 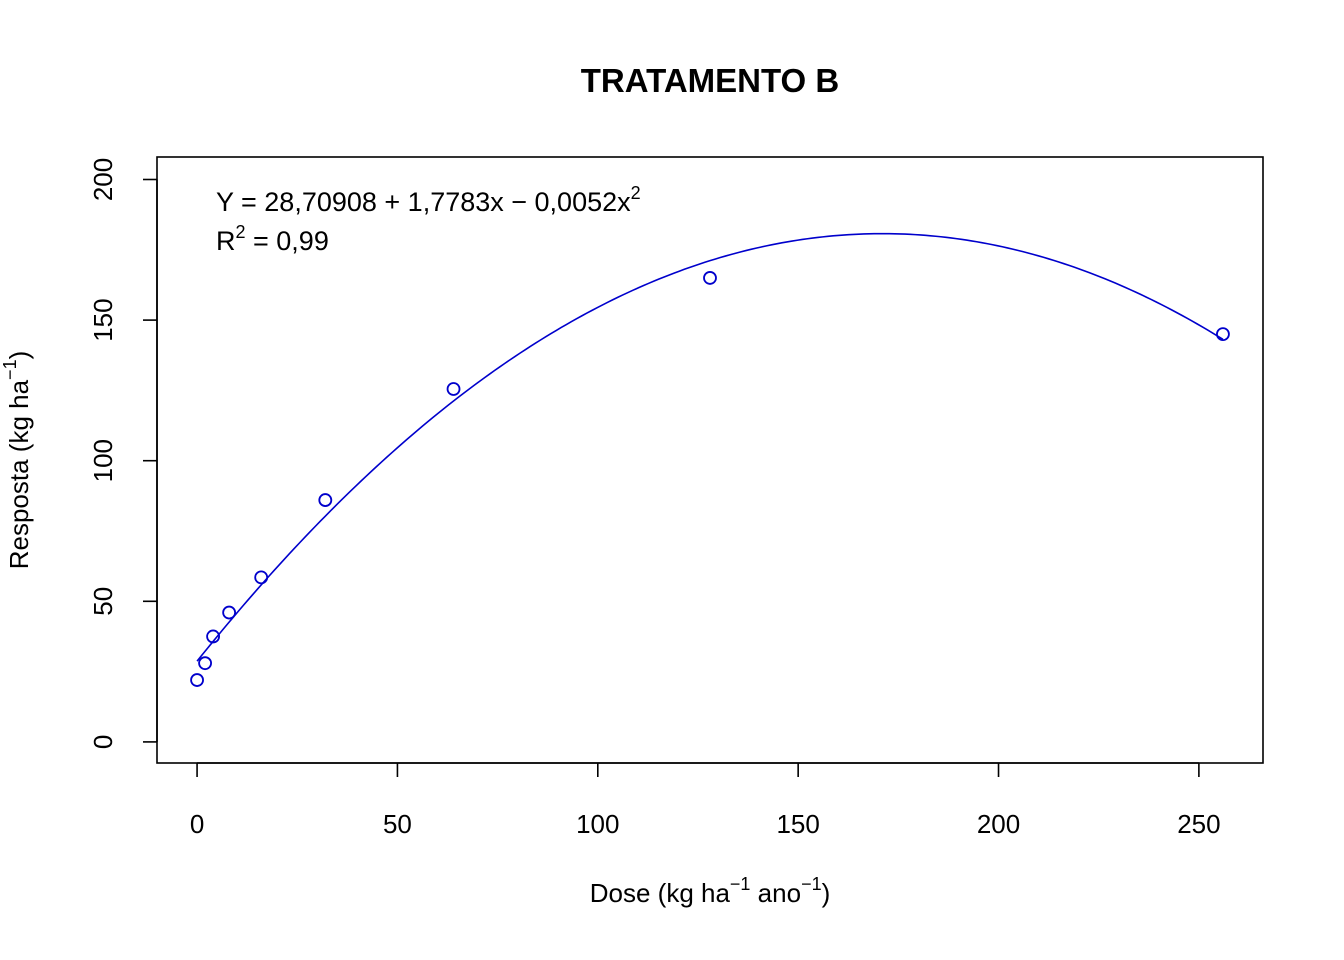 I want to click on x-tick-label: 0, so click(x=197, y=824).